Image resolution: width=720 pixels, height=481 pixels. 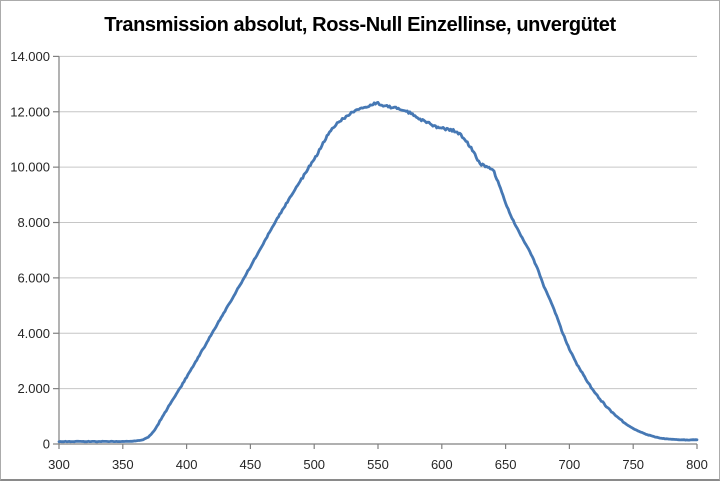 What do you see at coordinates (506, 464) in the screenshot?
I see `x-tick-label: 650` at bounding box center [506, 464].